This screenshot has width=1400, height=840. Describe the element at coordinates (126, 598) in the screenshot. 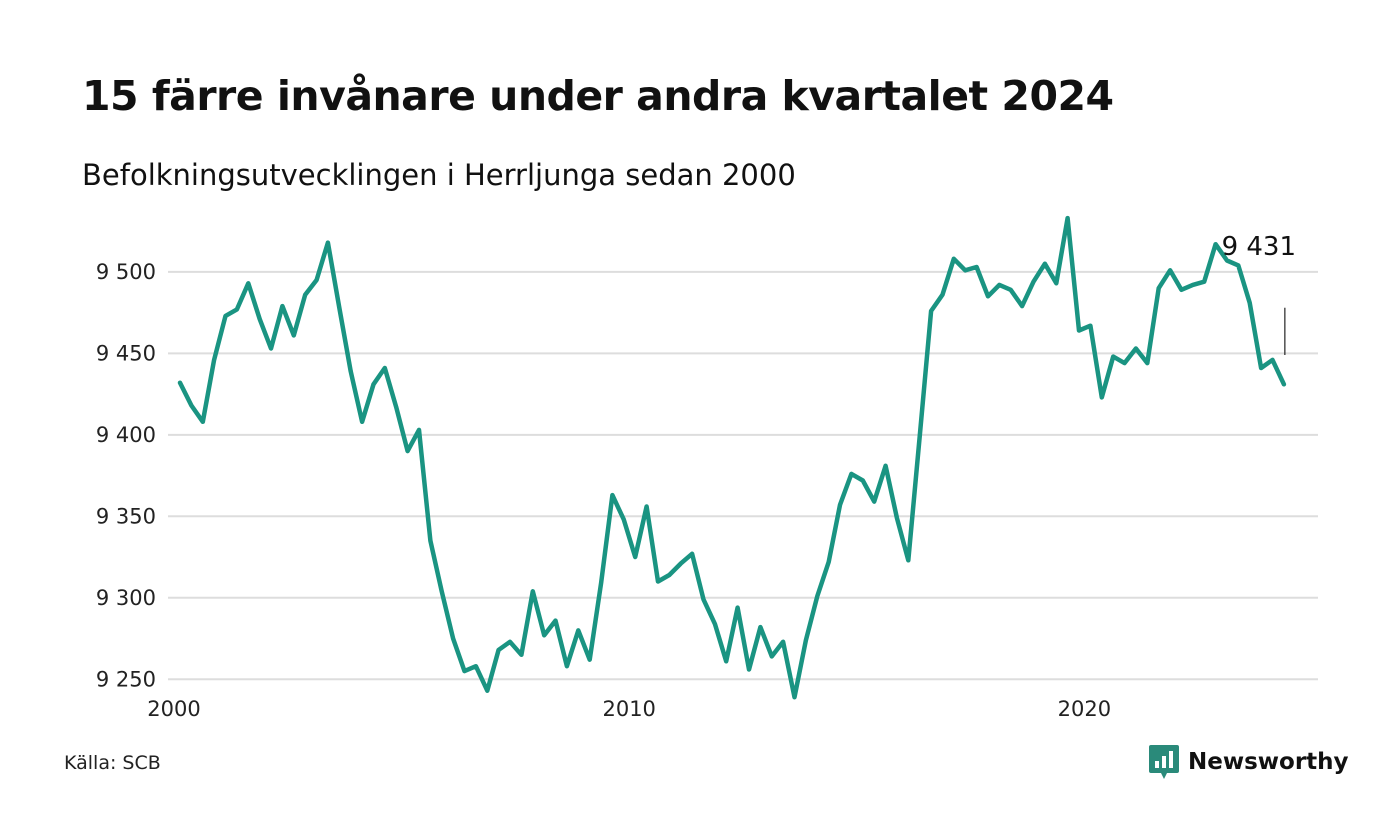

I see `y-tick-label: 9 300` at that location.